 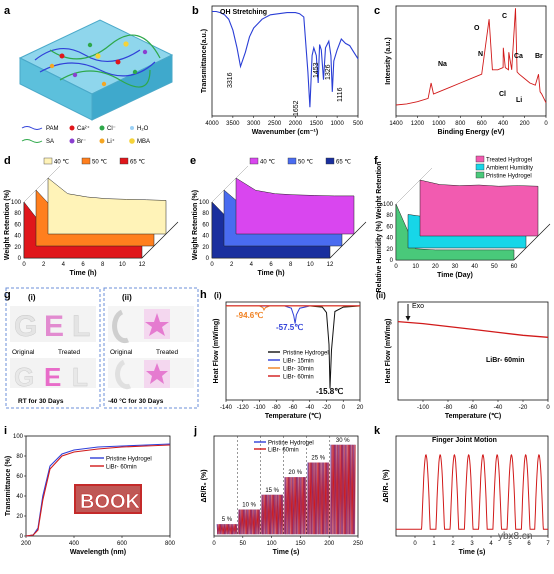 What do you see at coordinates (267, 163) in the screenshot?
I see `weight-e-legend-label: 40 ℃` at bounding box center [267, 163].